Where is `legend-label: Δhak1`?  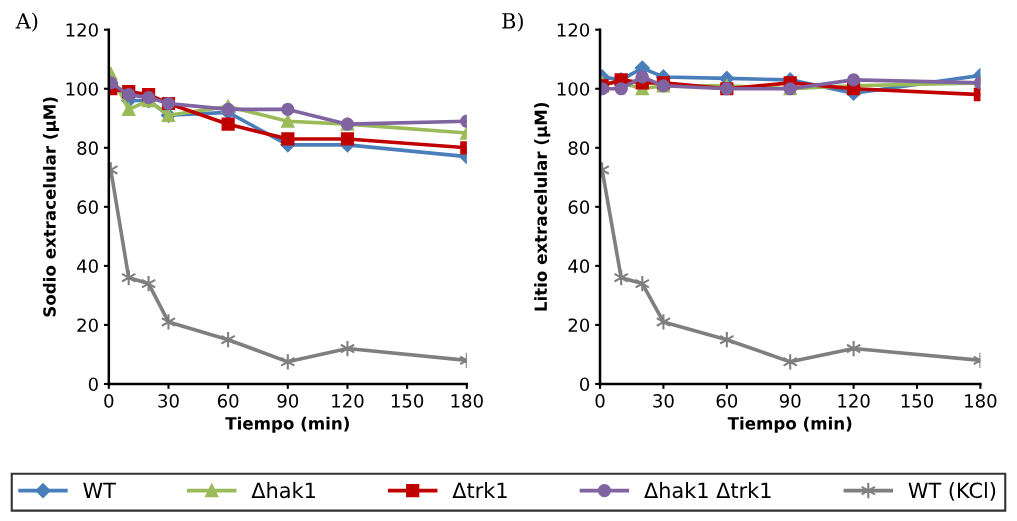 legend-label: Δhak1 is located at coordinates (283, 490).